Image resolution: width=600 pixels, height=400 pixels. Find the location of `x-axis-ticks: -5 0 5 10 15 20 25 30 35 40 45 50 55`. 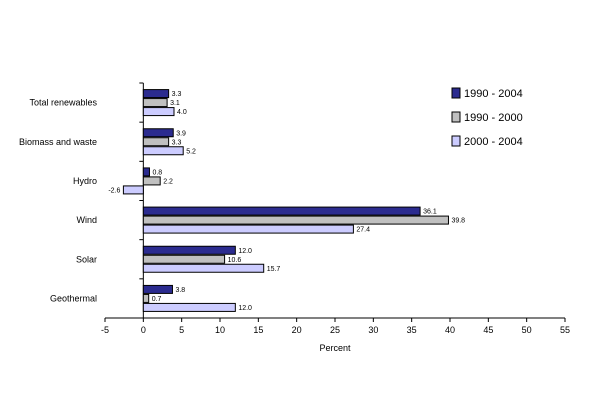

x-axis-ticks: -5 0 5 10 15 20 25 30 35 40 45 50 55 is located at coordinates (335, 326).